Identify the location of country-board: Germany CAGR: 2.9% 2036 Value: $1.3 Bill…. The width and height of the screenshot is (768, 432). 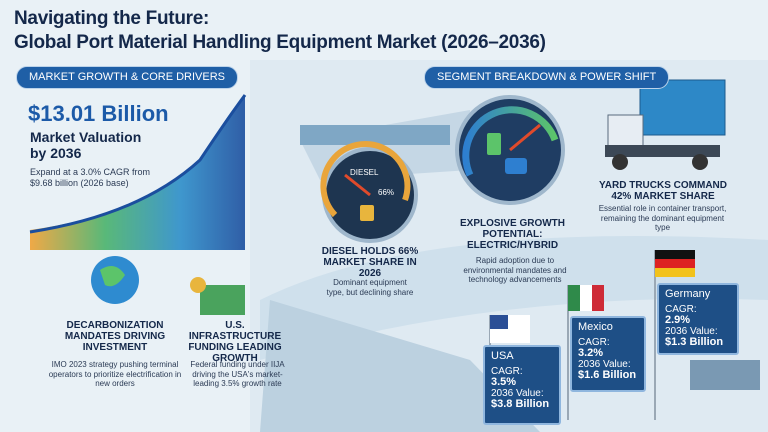
(698, 319).